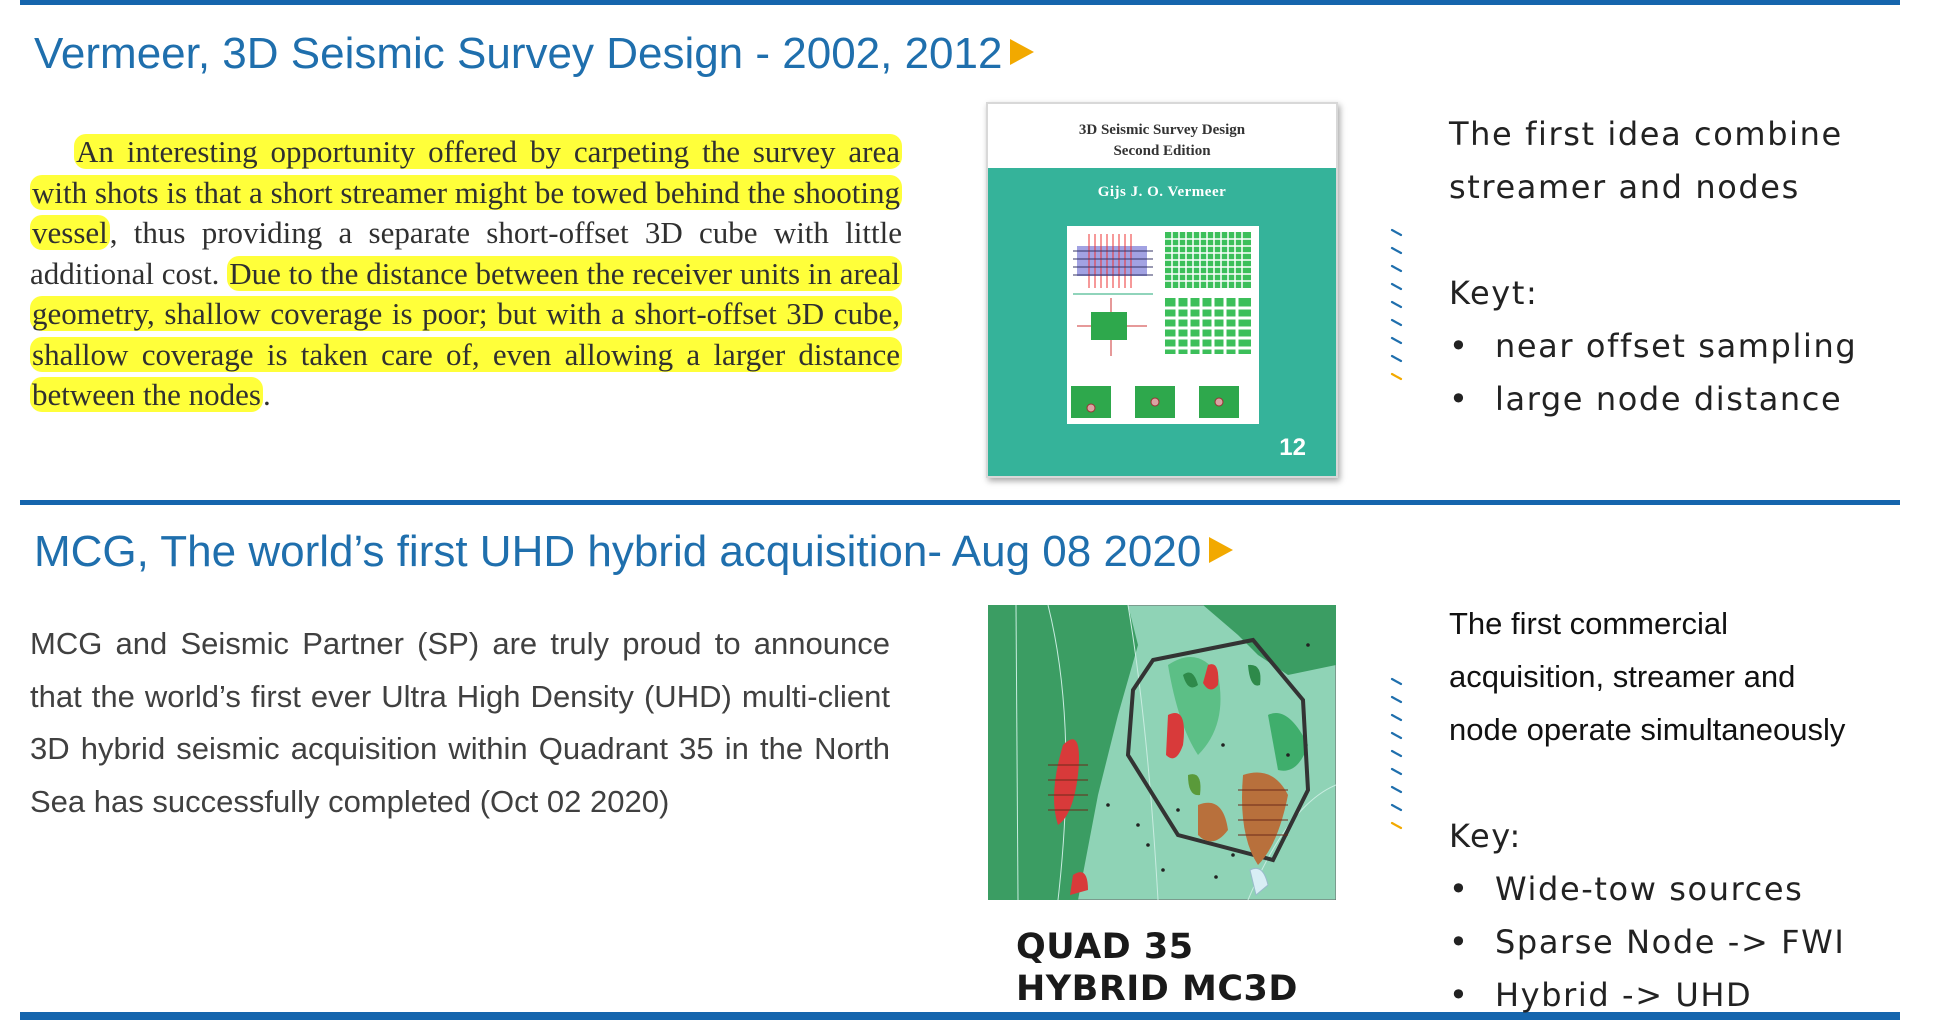 The image size is (1946, 1033). What do you see at coordinates (266, 394) in the screenshot?
I see `quote-end: .` at bounding box center [266, 394].